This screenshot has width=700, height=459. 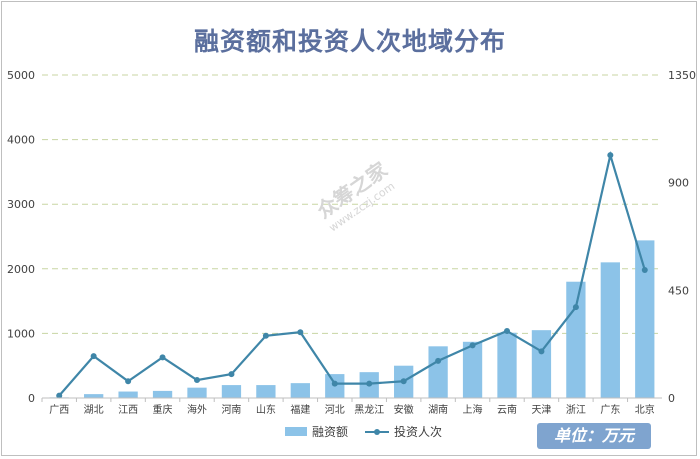 I want to click on y-left-tick-label: 2000, so click(x=21, y=269).